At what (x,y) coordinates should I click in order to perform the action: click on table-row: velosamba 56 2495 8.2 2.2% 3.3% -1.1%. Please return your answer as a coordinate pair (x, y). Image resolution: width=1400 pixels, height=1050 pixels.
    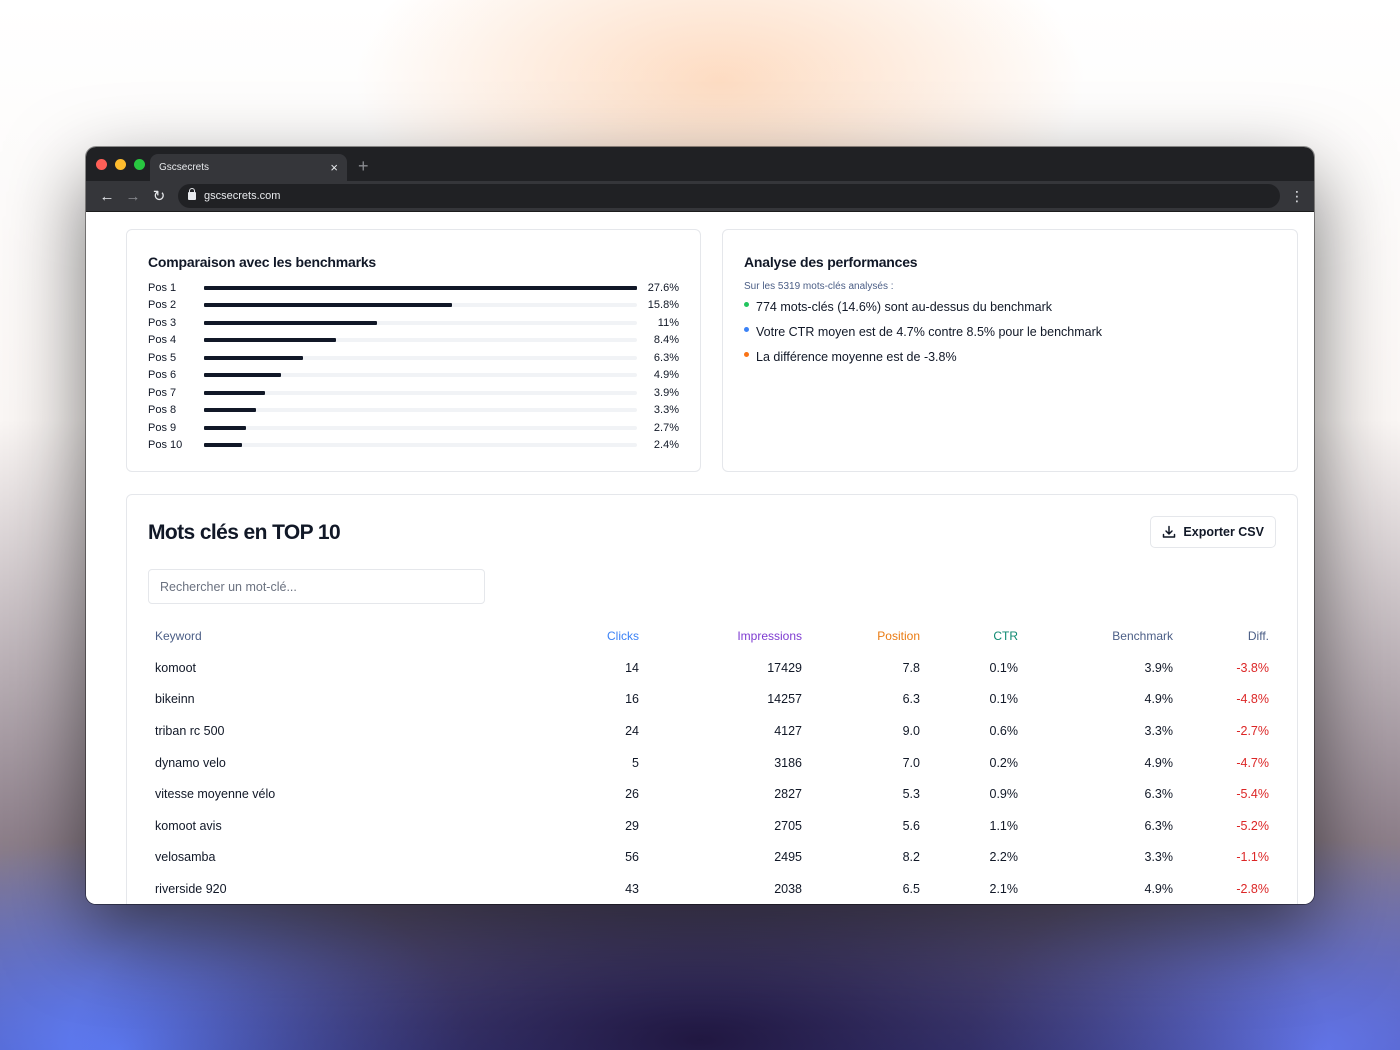
    Looking at the image, I should click on (712, 858).